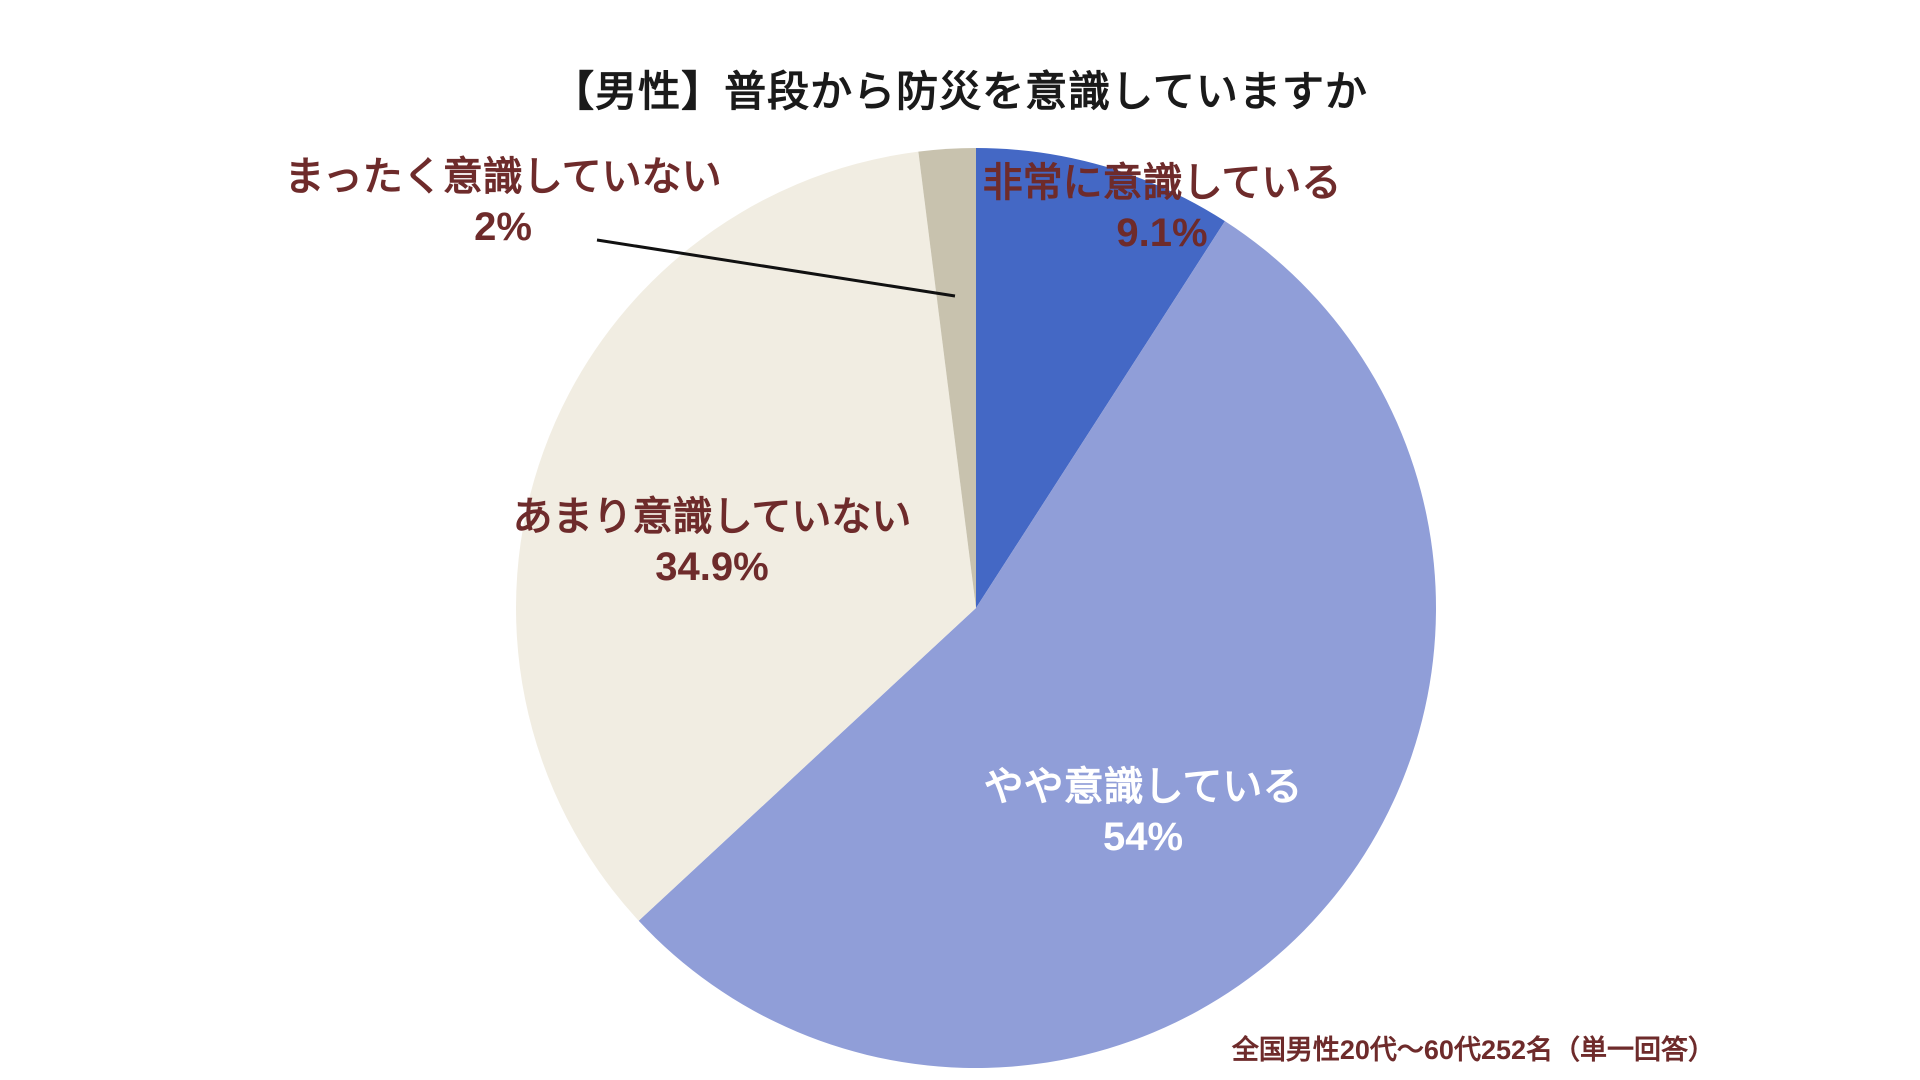 Image resolution: width=1920 pixels, height=1080 pixels. What do you see at coordinates (1162, 233) in the screenshot?
I see `label-very-conscious-value: 9.1%` at bounding box center [1162, 233].